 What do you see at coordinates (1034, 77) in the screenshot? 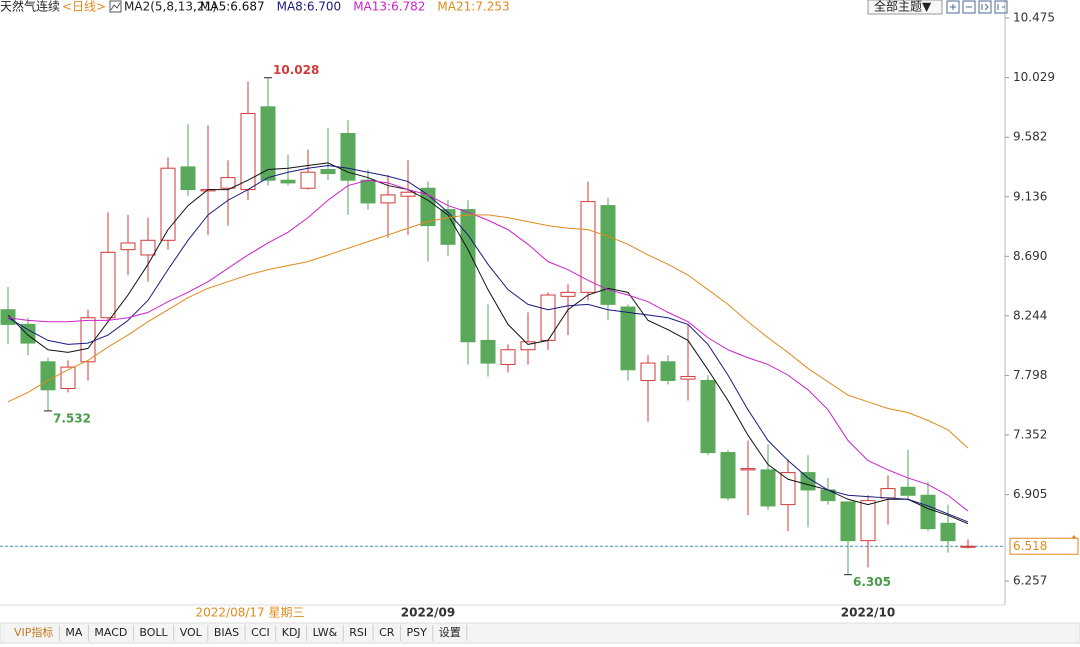
I see `y-tick-label: 10.029` at bounding box center [1034, 77].